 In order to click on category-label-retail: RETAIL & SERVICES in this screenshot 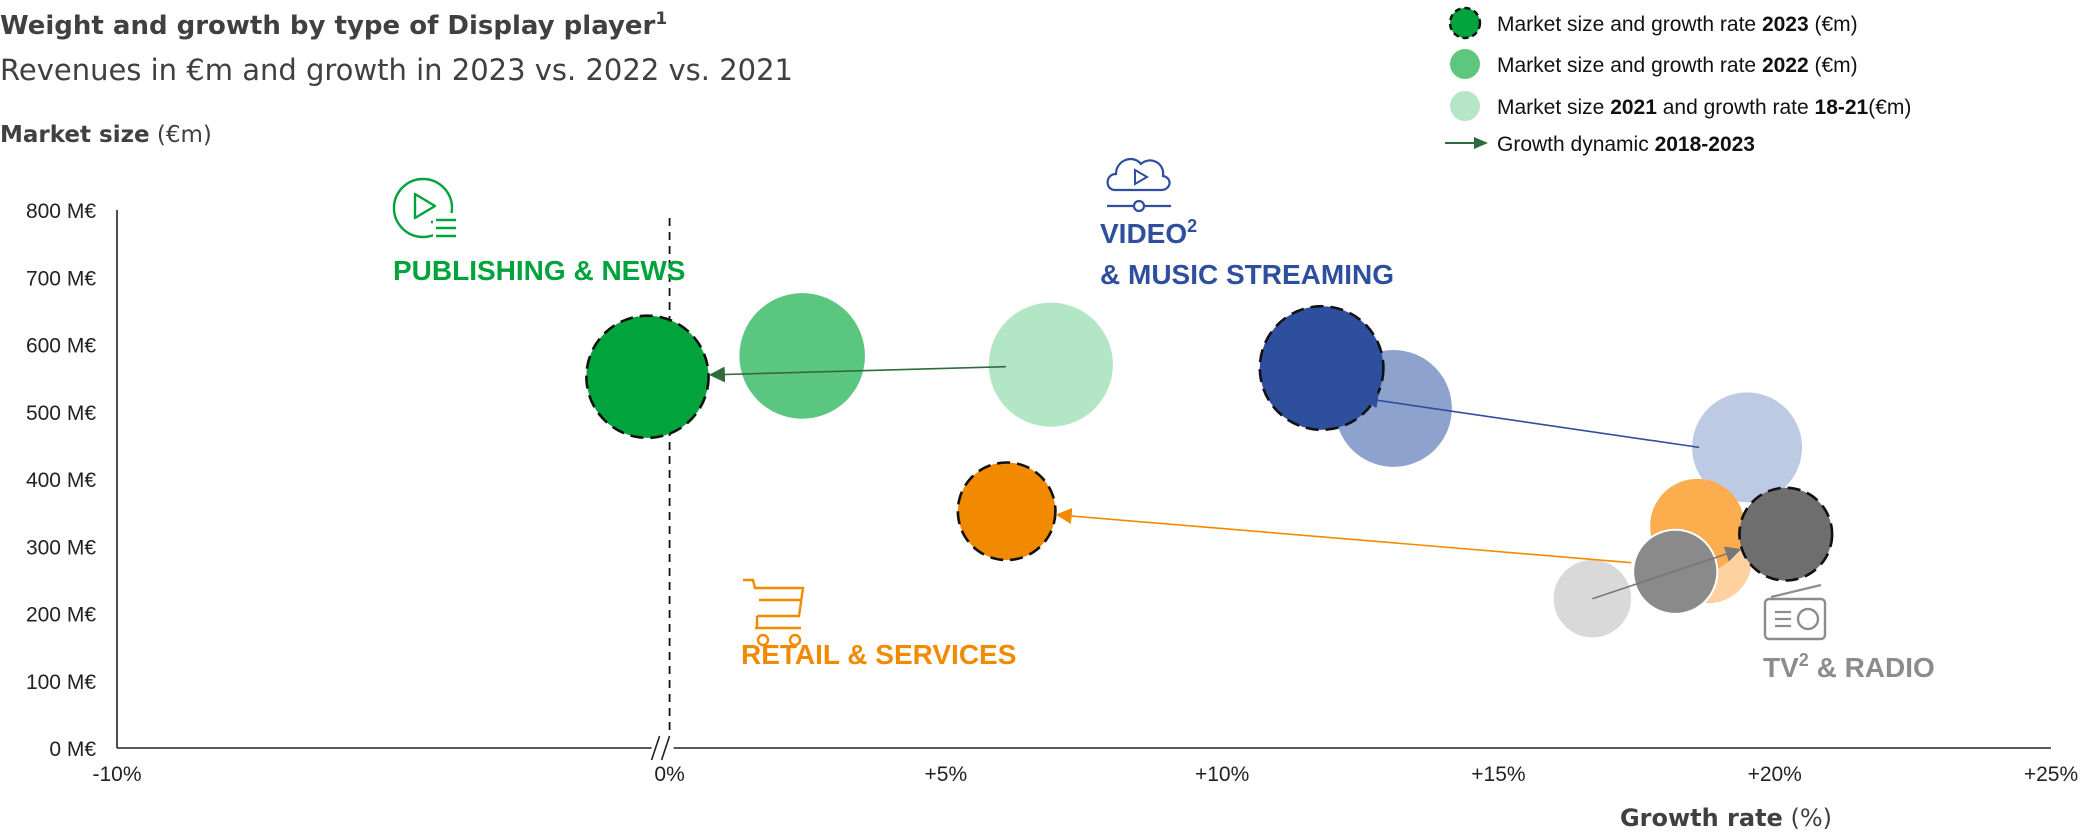, I will do `click(878, 654)`.